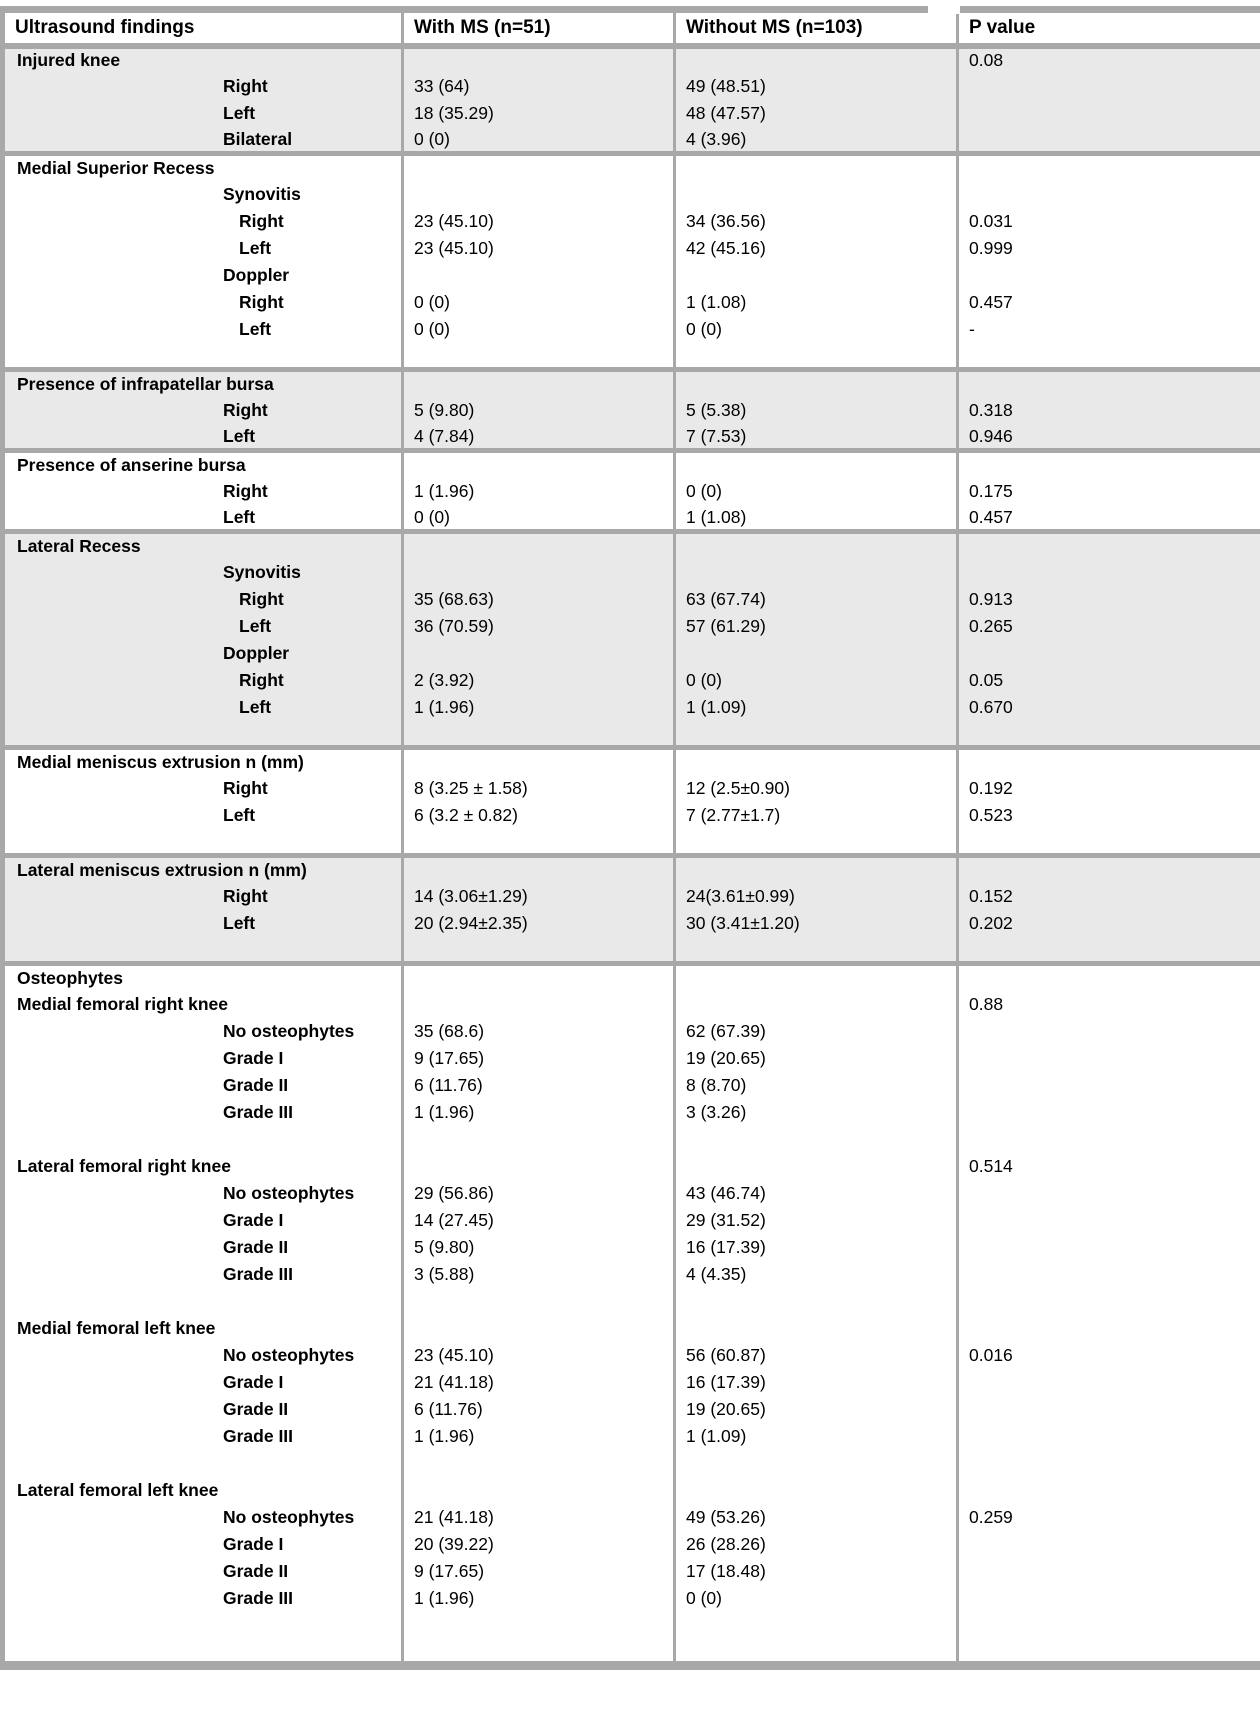 This screenshot has width=1260, height=1714. What do you see at coordinates (1108, 491) in the screenshot?
I see `p-value: 0.175` at bounding box center [1108, 491].